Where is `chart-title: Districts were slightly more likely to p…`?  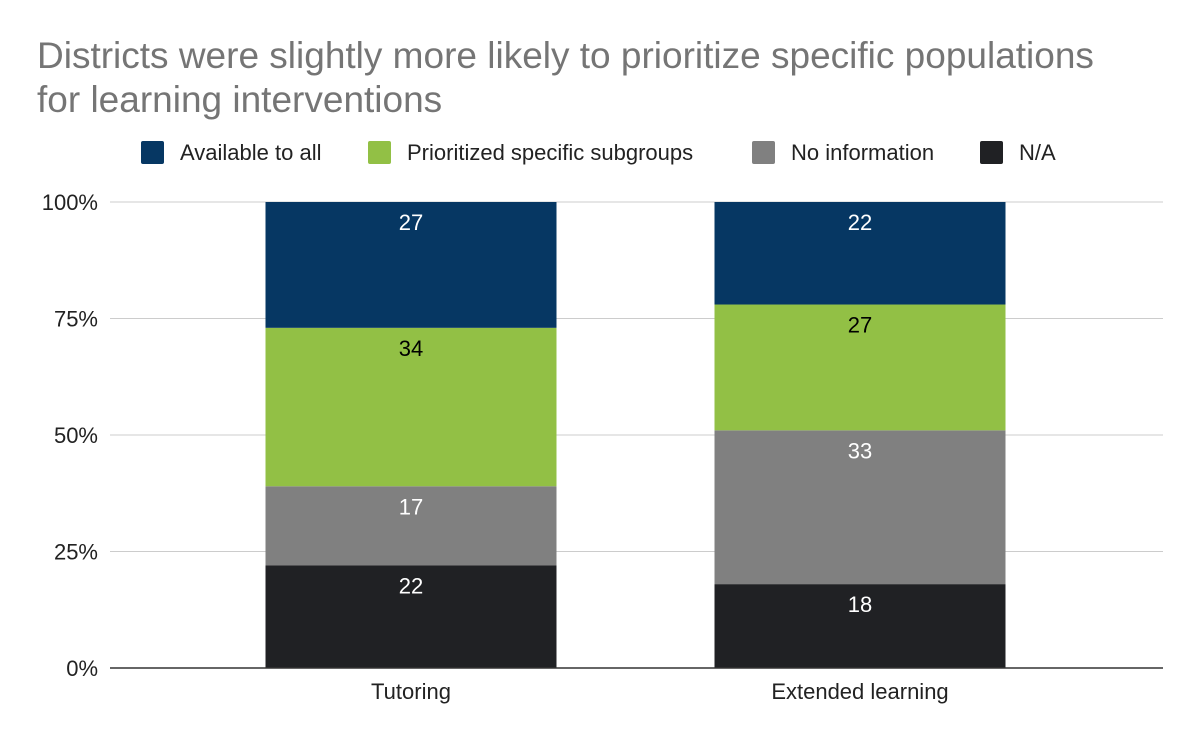 chart-title: Districts were slightly more likely to p… is located at coordinates (565, 77).